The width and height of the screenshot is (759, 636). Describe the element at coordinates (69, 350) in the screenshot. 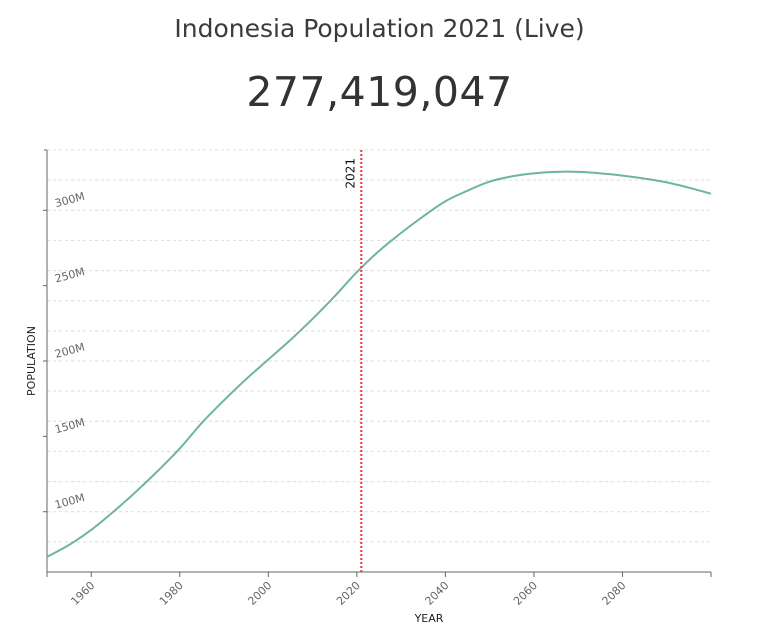

I see `y-tick-label: 200M` at that location.